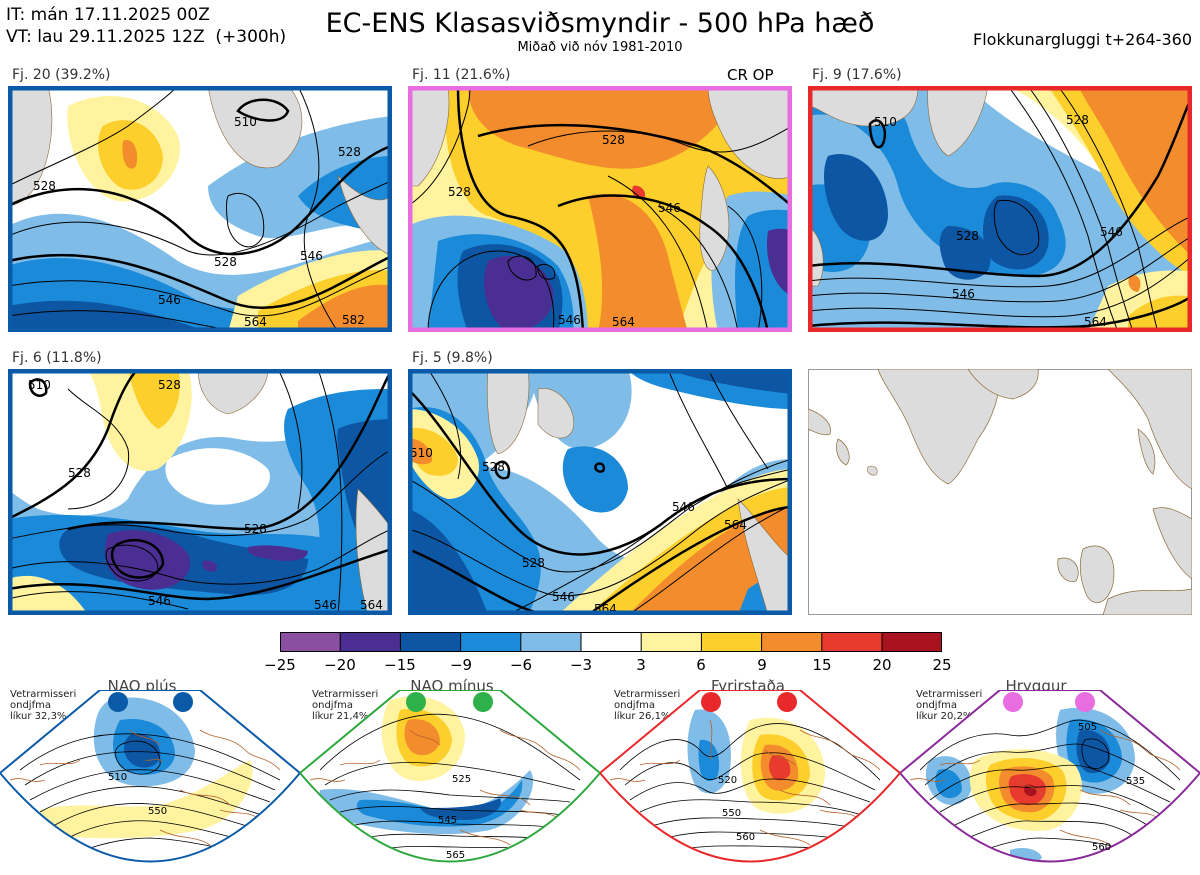 The width and height of the screenshot is (1200, 875). What do you see at coordinates (340, 665) in the screenshot?
I see `colorbar-tick: −20` at bounding box center [340, 665].